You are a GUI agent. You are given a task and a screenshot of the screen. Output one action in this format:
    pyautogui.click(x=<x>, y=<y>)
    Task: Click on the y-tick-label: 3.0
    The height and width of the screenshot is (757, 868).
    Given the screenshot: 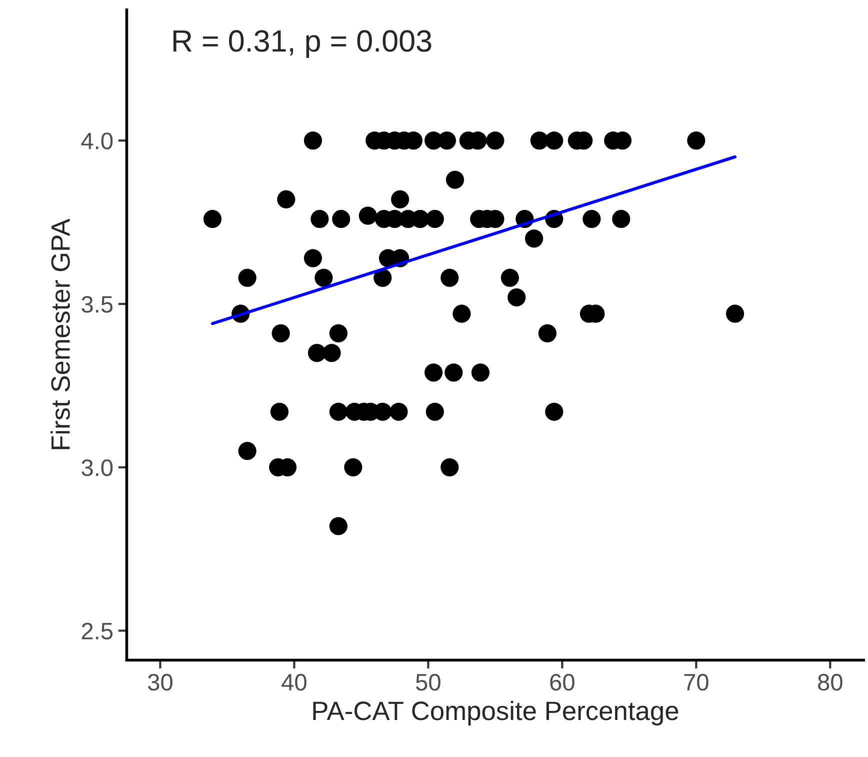 What is the action you would take?
    pyautogui.click(x=97, y=467)
    